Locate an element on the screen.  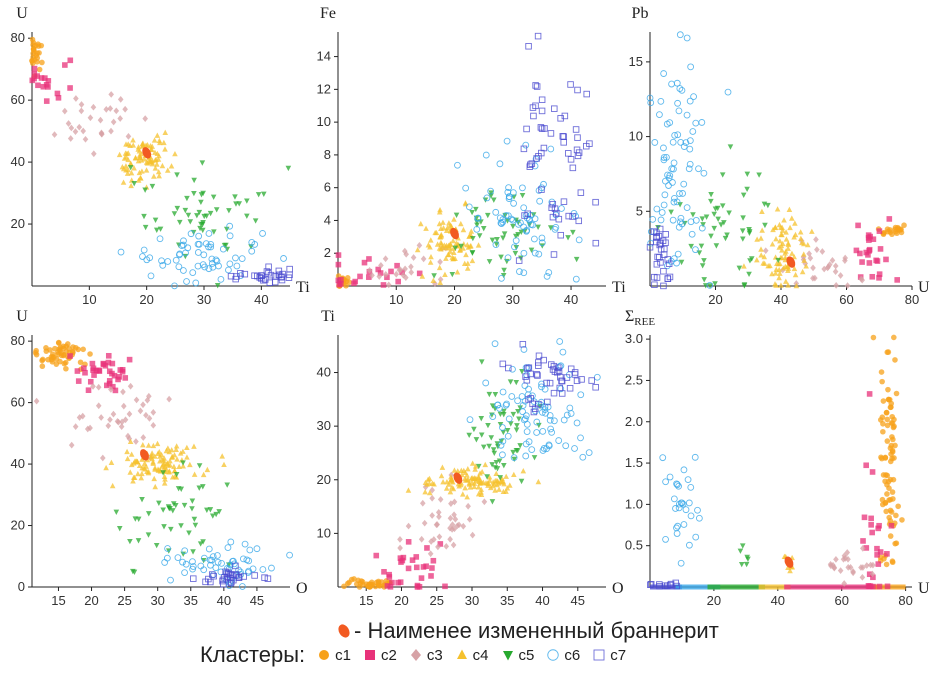
cluster-legend: Кластеры: c1 c2 c3 c4 c5 c6 c7 is located at coordinates (413, 655).